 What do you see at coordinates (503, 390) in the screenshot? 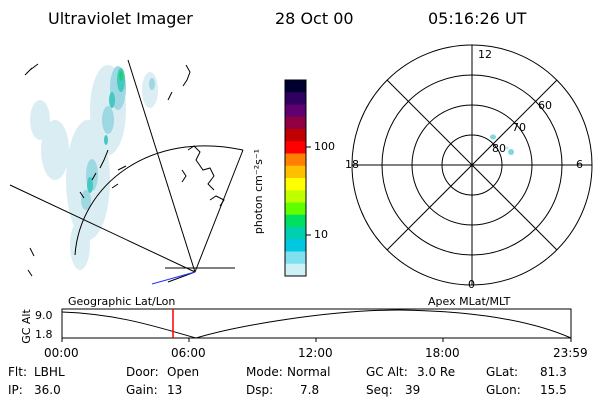
I see `glon-label: GLon:` at bounding box center [503, 390].